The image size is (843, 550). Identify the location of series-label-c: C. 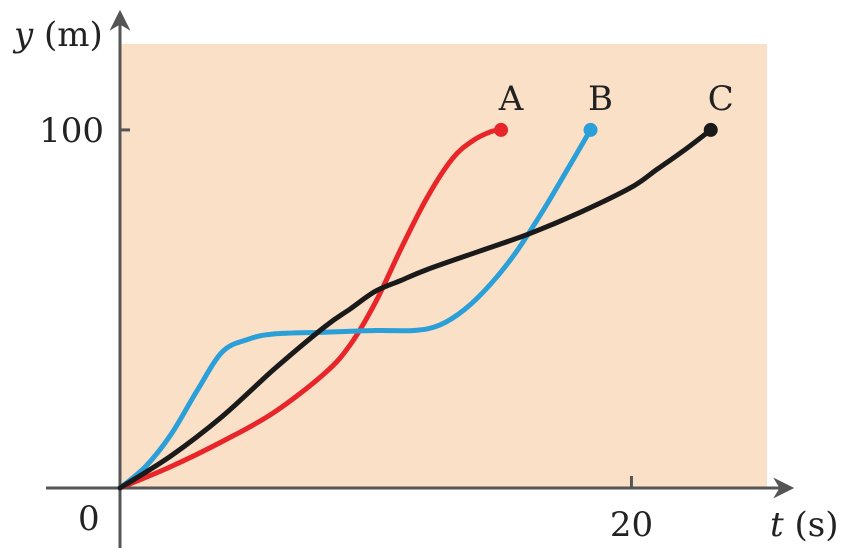
(721, 99).